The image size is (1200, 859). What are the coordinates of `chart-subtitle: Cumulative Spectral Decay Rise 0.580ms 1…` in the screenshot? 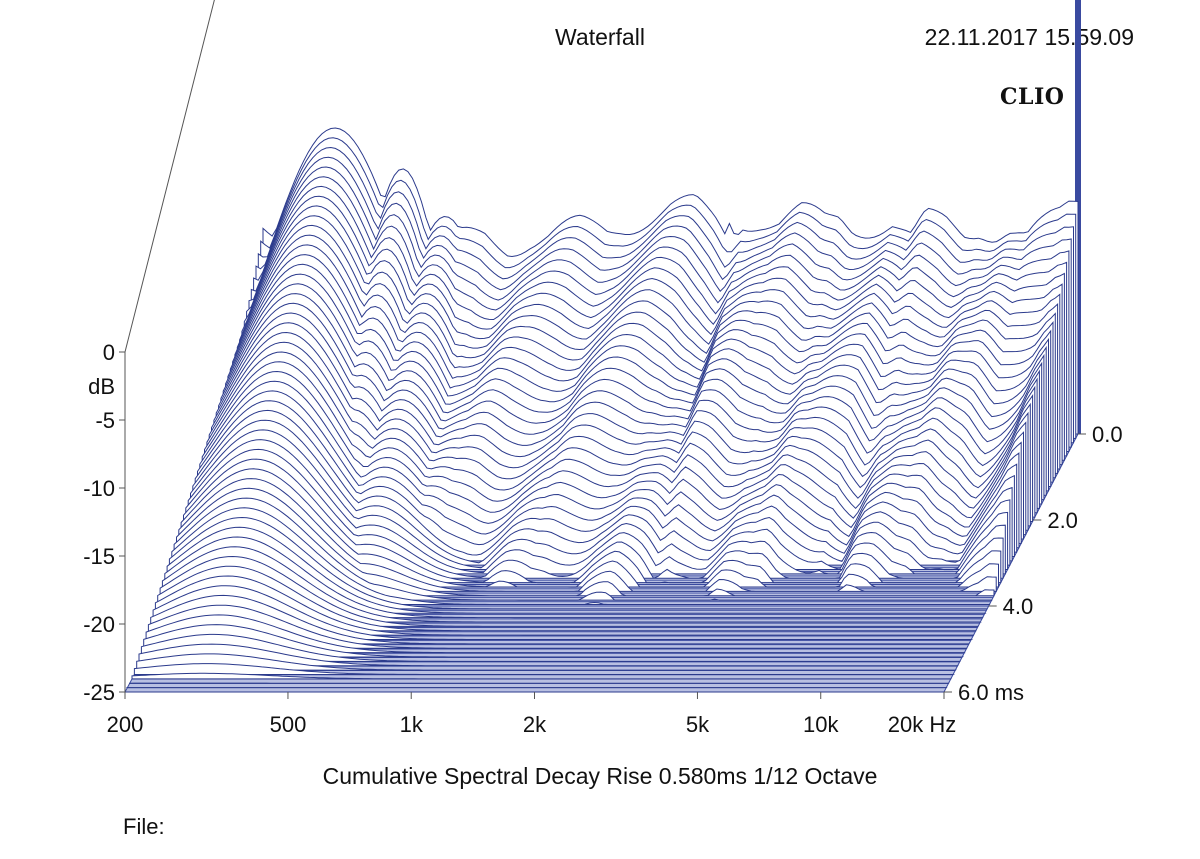 It's located at (600, 776).